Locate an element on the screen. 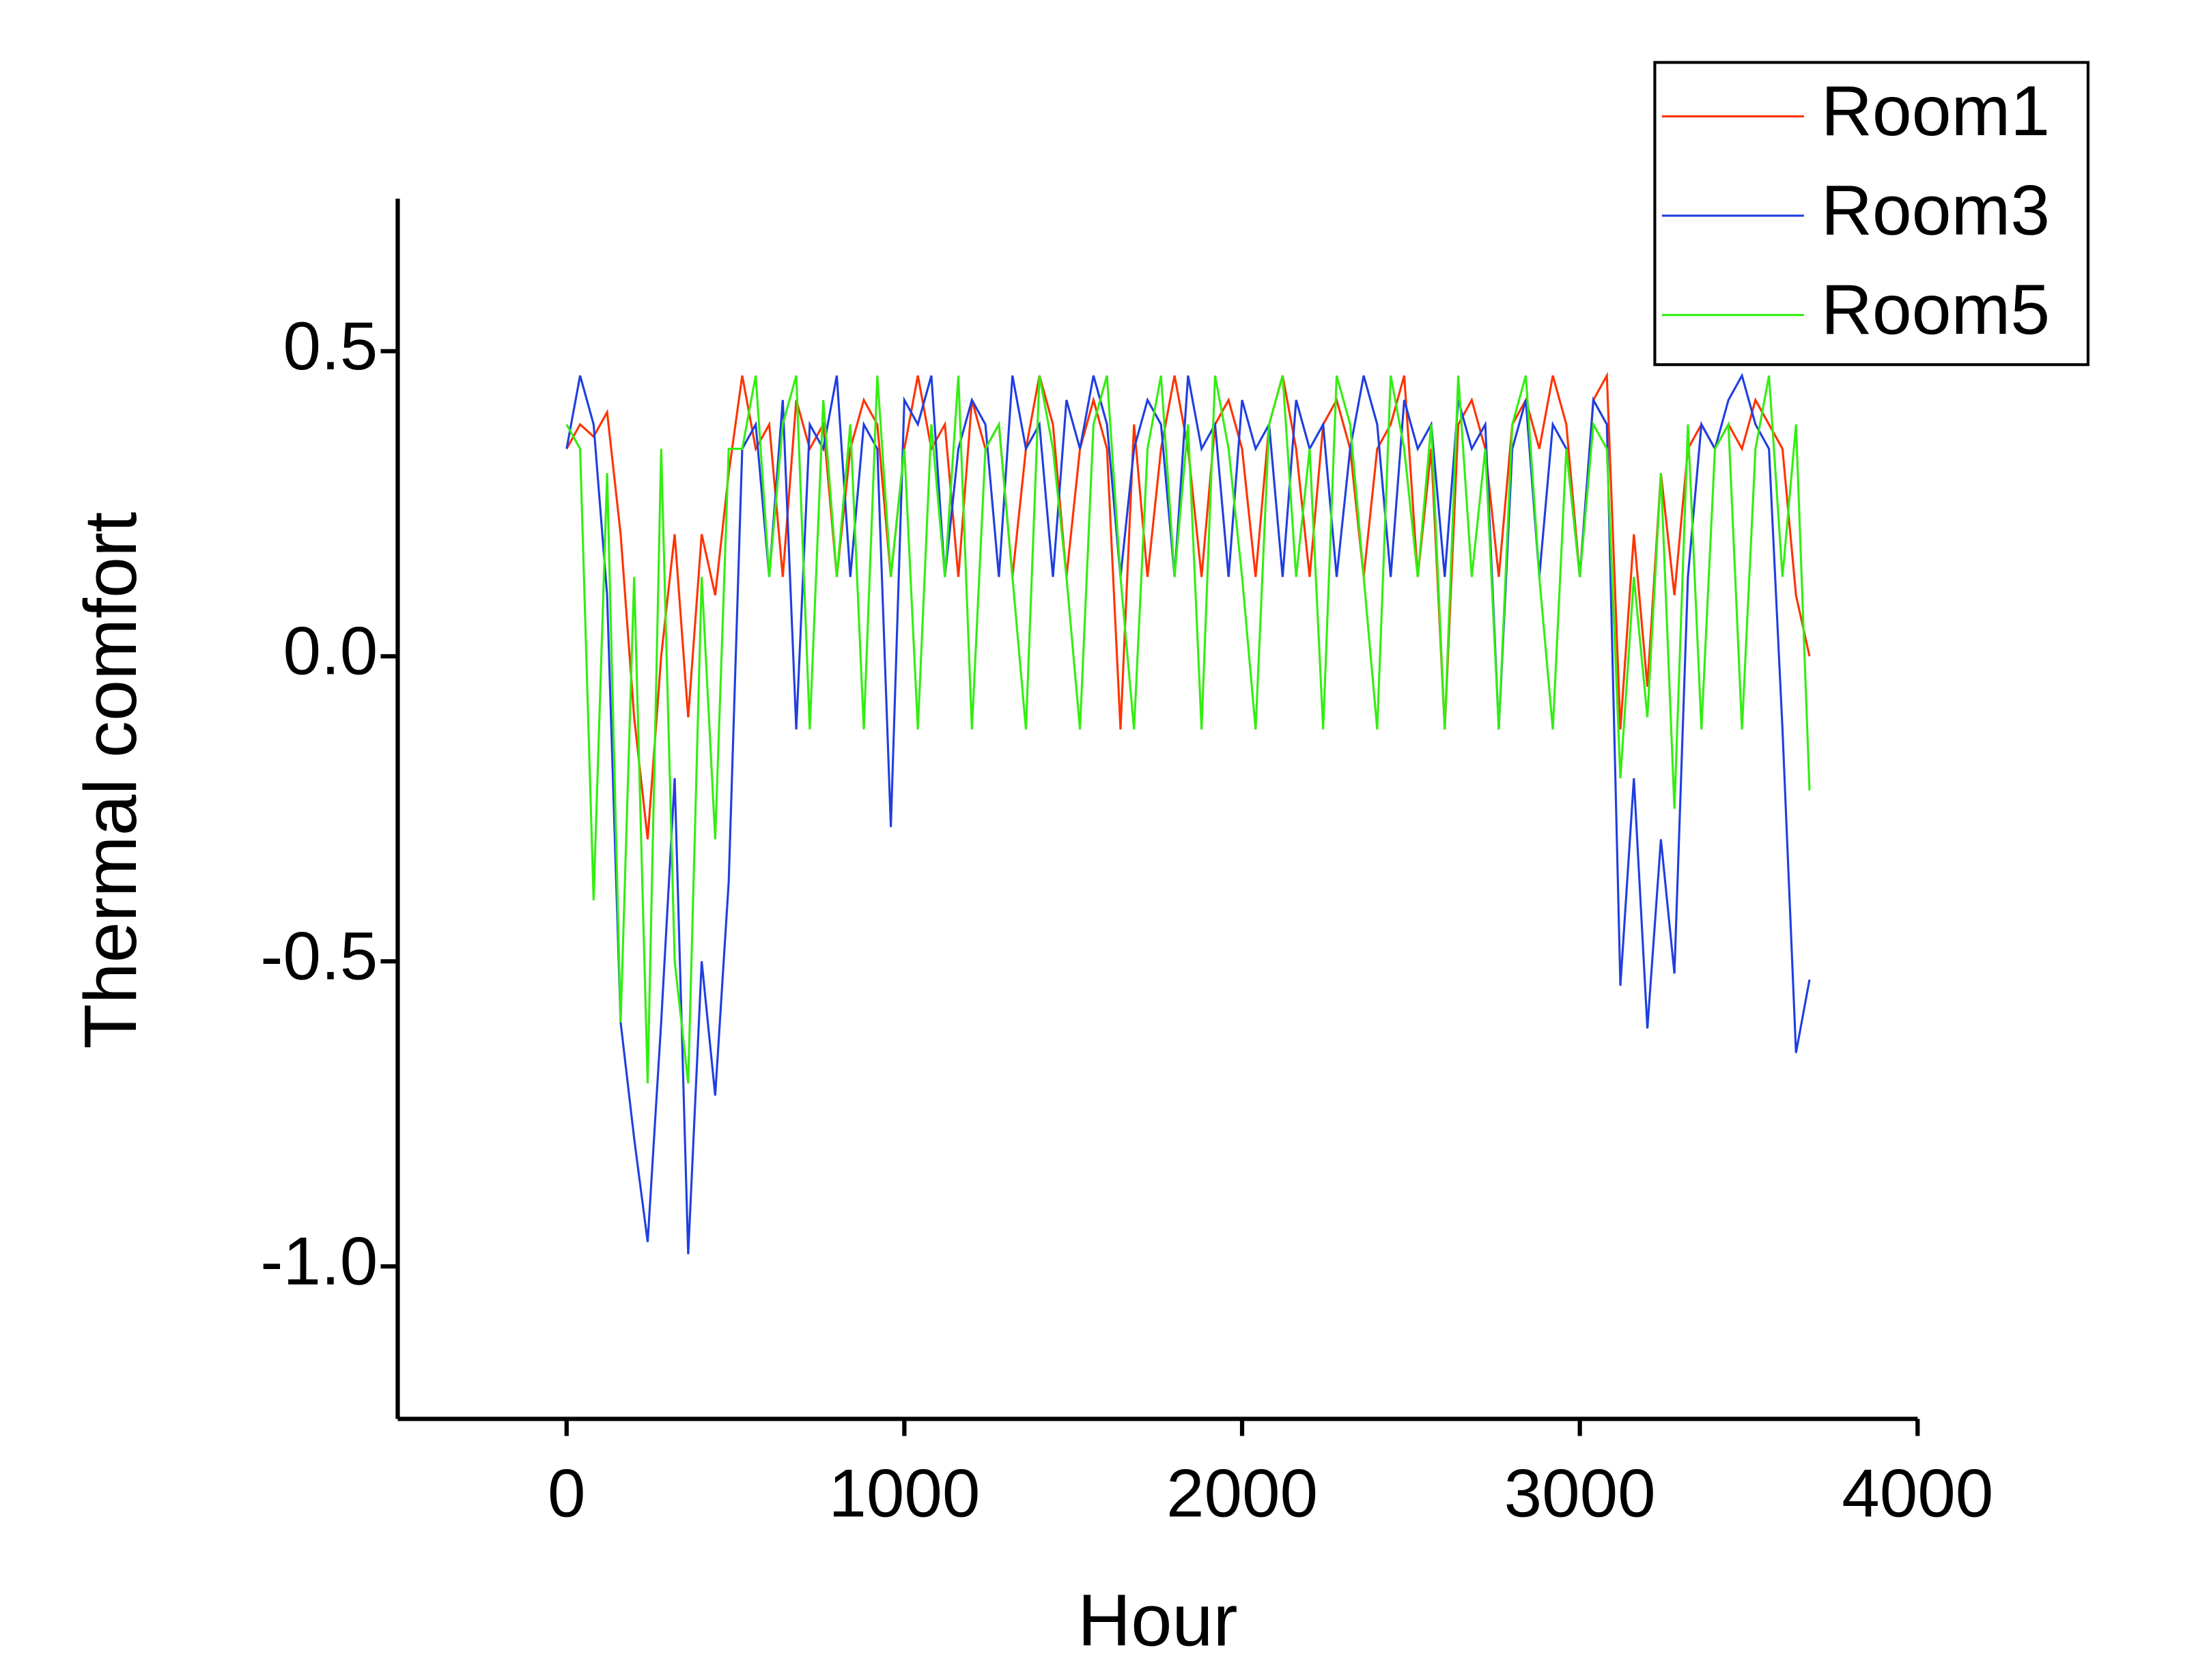 This screenshot has width=2196, height=1680. legend-label: Room5 is located at coordinates (1935, 310).